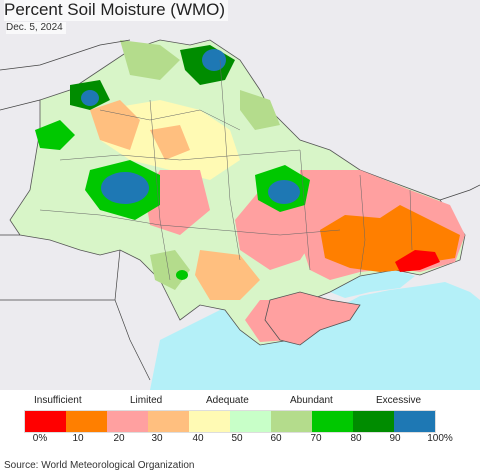 This screenshot has width=480, height=474. Describe the element at coordinates (214, 60) in the screenshot. I see `zone-excessive-north` at that location.